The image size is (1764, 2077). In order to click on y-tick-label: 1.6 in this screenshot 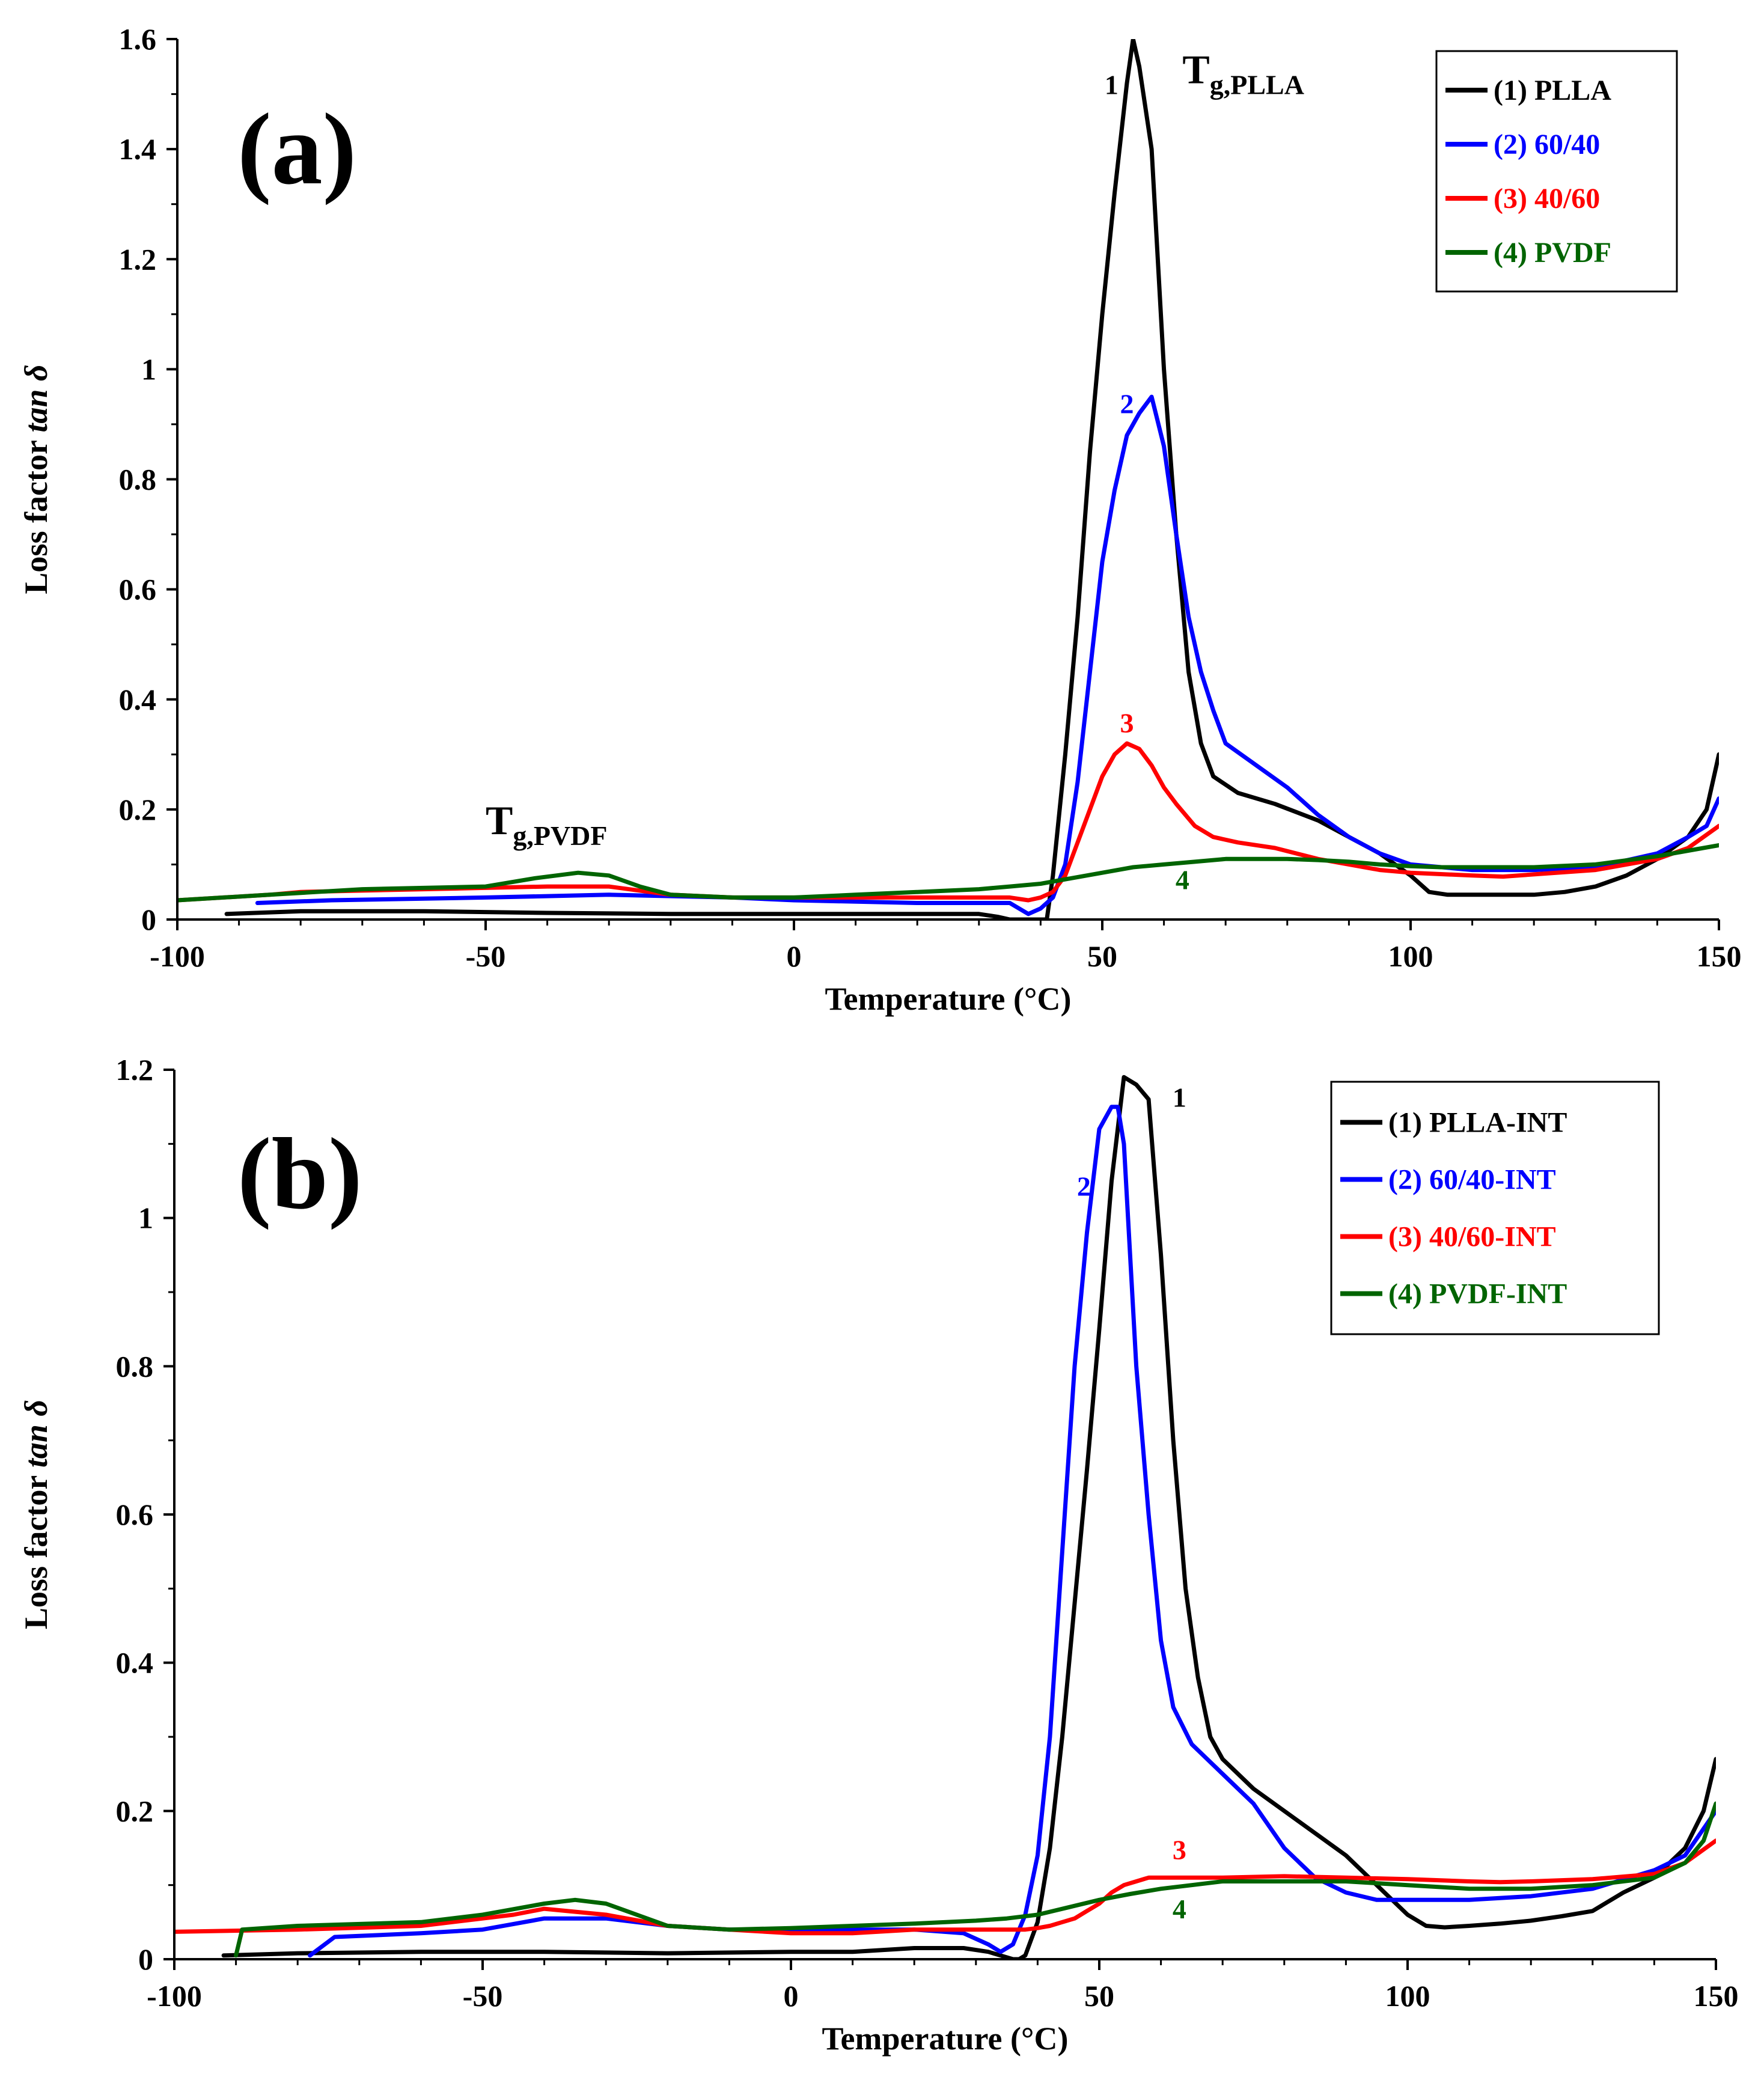, I will do `click(138, 39)`.